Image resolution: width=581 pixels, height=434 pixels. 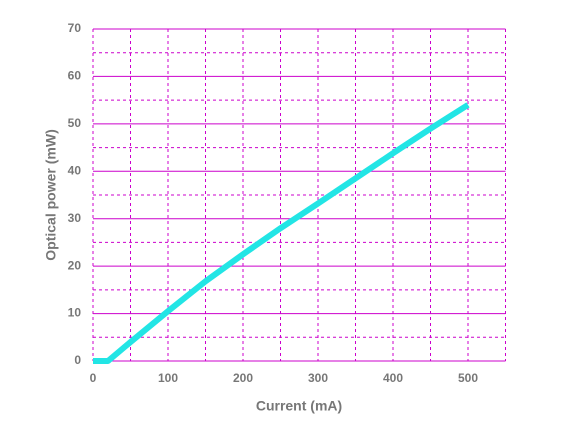 I want to click on x-tick-label: 500, so click(x=468, y=378).